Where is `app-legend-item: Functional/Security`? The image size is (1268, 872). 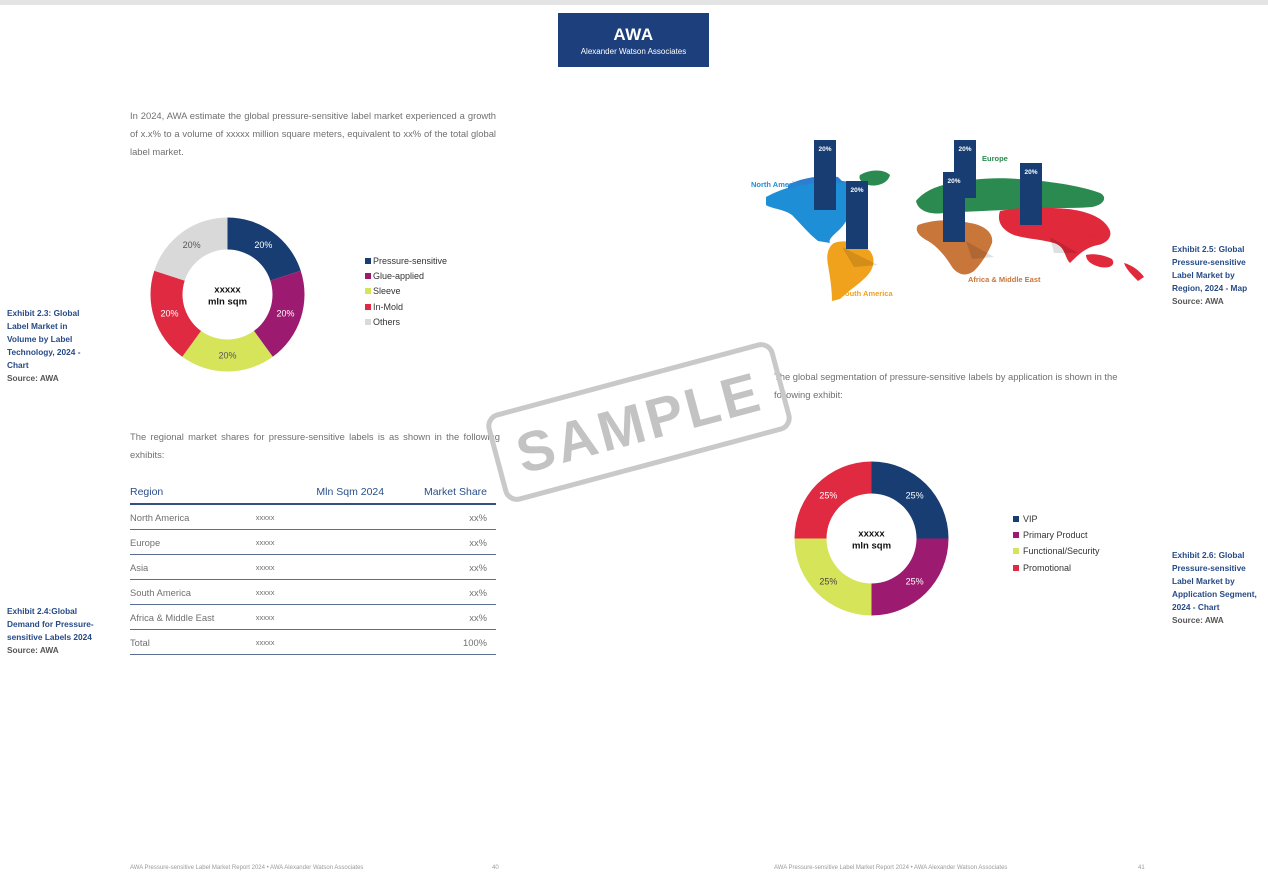 app-legend-item: Functional/Security is located at coordinates (1056, 551).